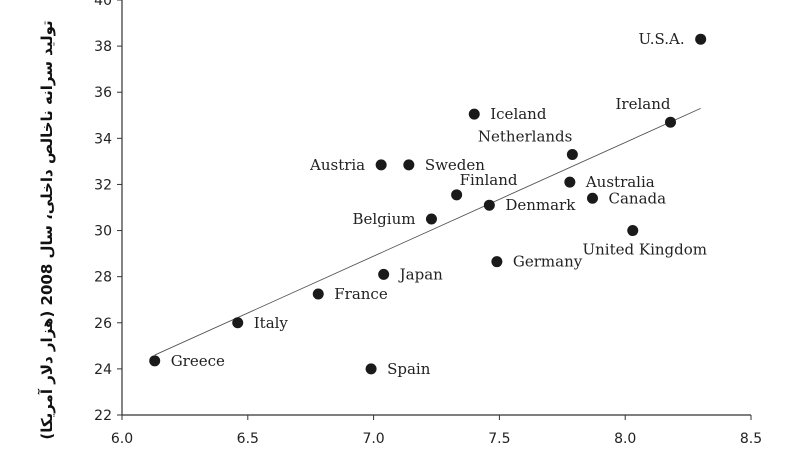 The height and width of the screenshot is (458, 800). What do you see at coordinates (455, 165) in the screenshot?
I see `point-label: Sweden` at bounding box center [455, 165].